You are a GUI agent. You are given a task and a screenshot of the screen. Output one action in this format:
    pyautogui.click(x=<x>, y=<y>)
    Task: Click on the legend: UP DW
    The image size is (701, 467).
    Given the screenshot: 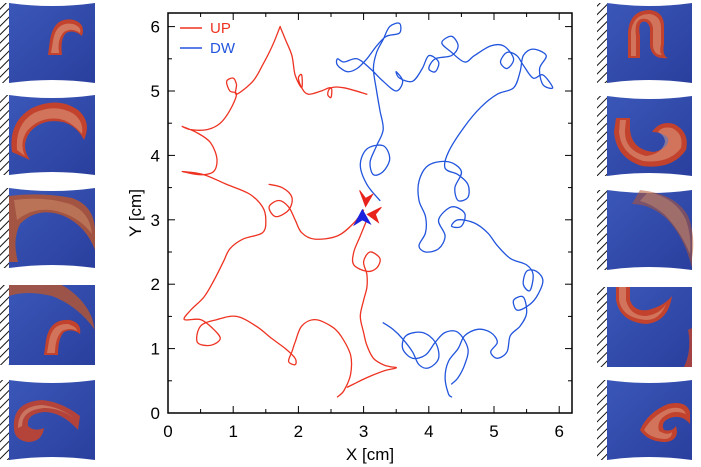 What is the action you would take?
    pyautogui.click(x=208, y=38)
    